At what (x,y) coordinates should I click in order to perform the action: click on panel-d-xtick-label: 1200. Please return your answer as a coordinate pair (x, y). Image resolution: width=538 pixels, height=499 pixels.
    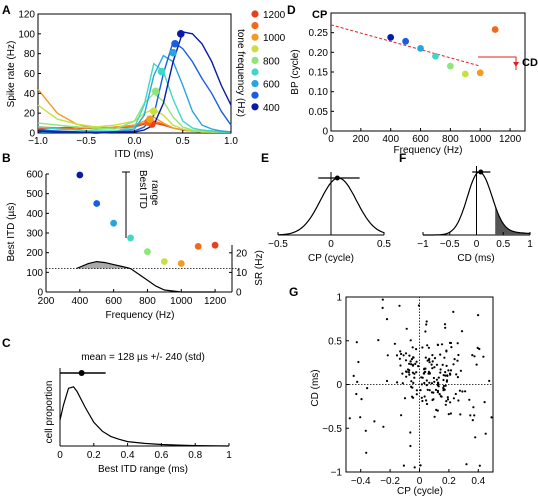
    Looking at the image, I should click on (510, 139).